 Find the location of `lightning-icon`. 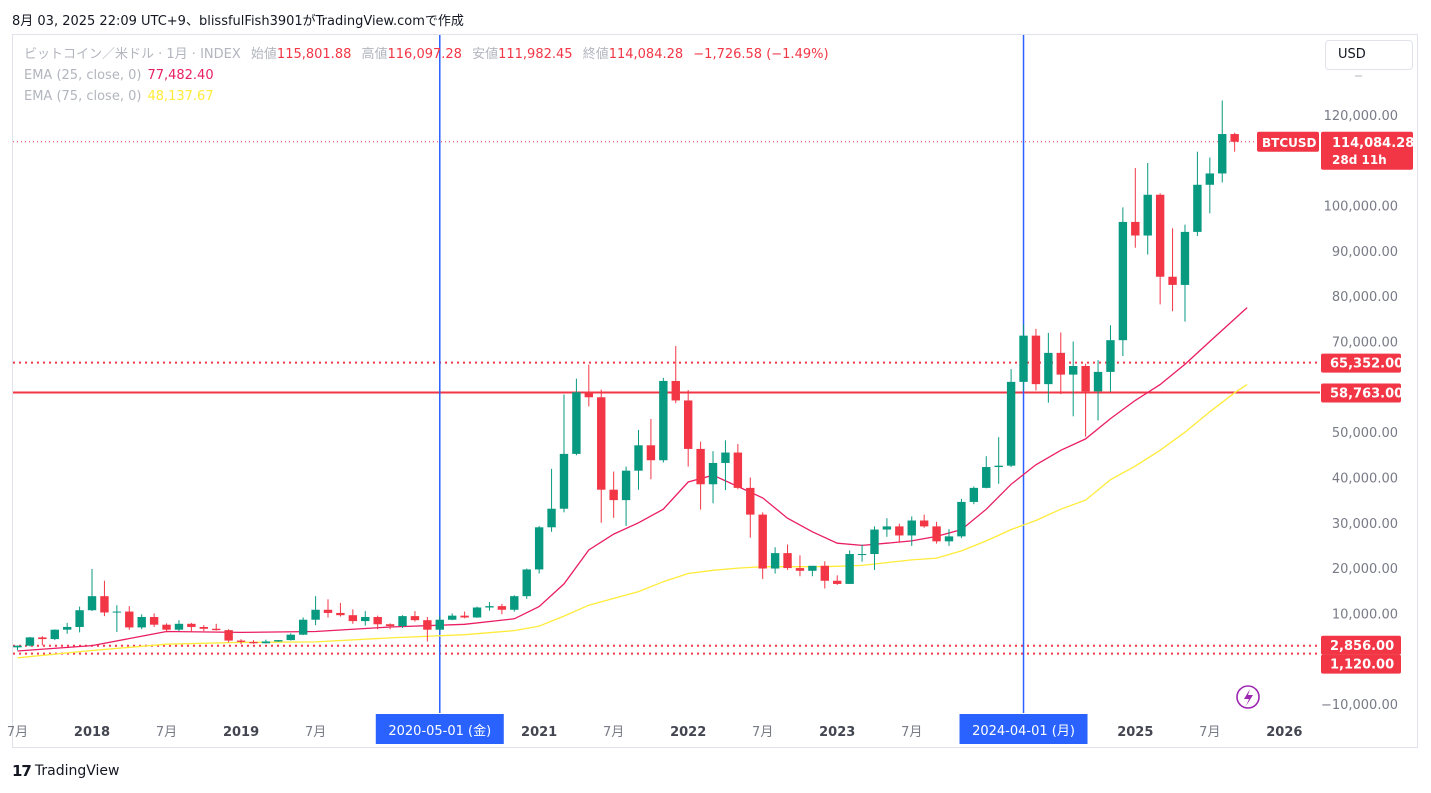

lightning-icon is located at coordinates (1248, 697).